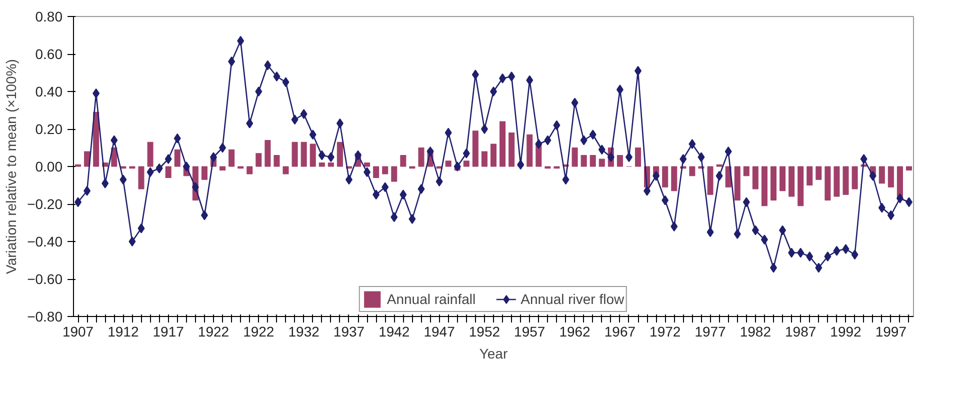  What do you see at coordinates (49, 129) in the screenshot?
I see `y-tick-label: 0.20` at bounding box center [49, 129].